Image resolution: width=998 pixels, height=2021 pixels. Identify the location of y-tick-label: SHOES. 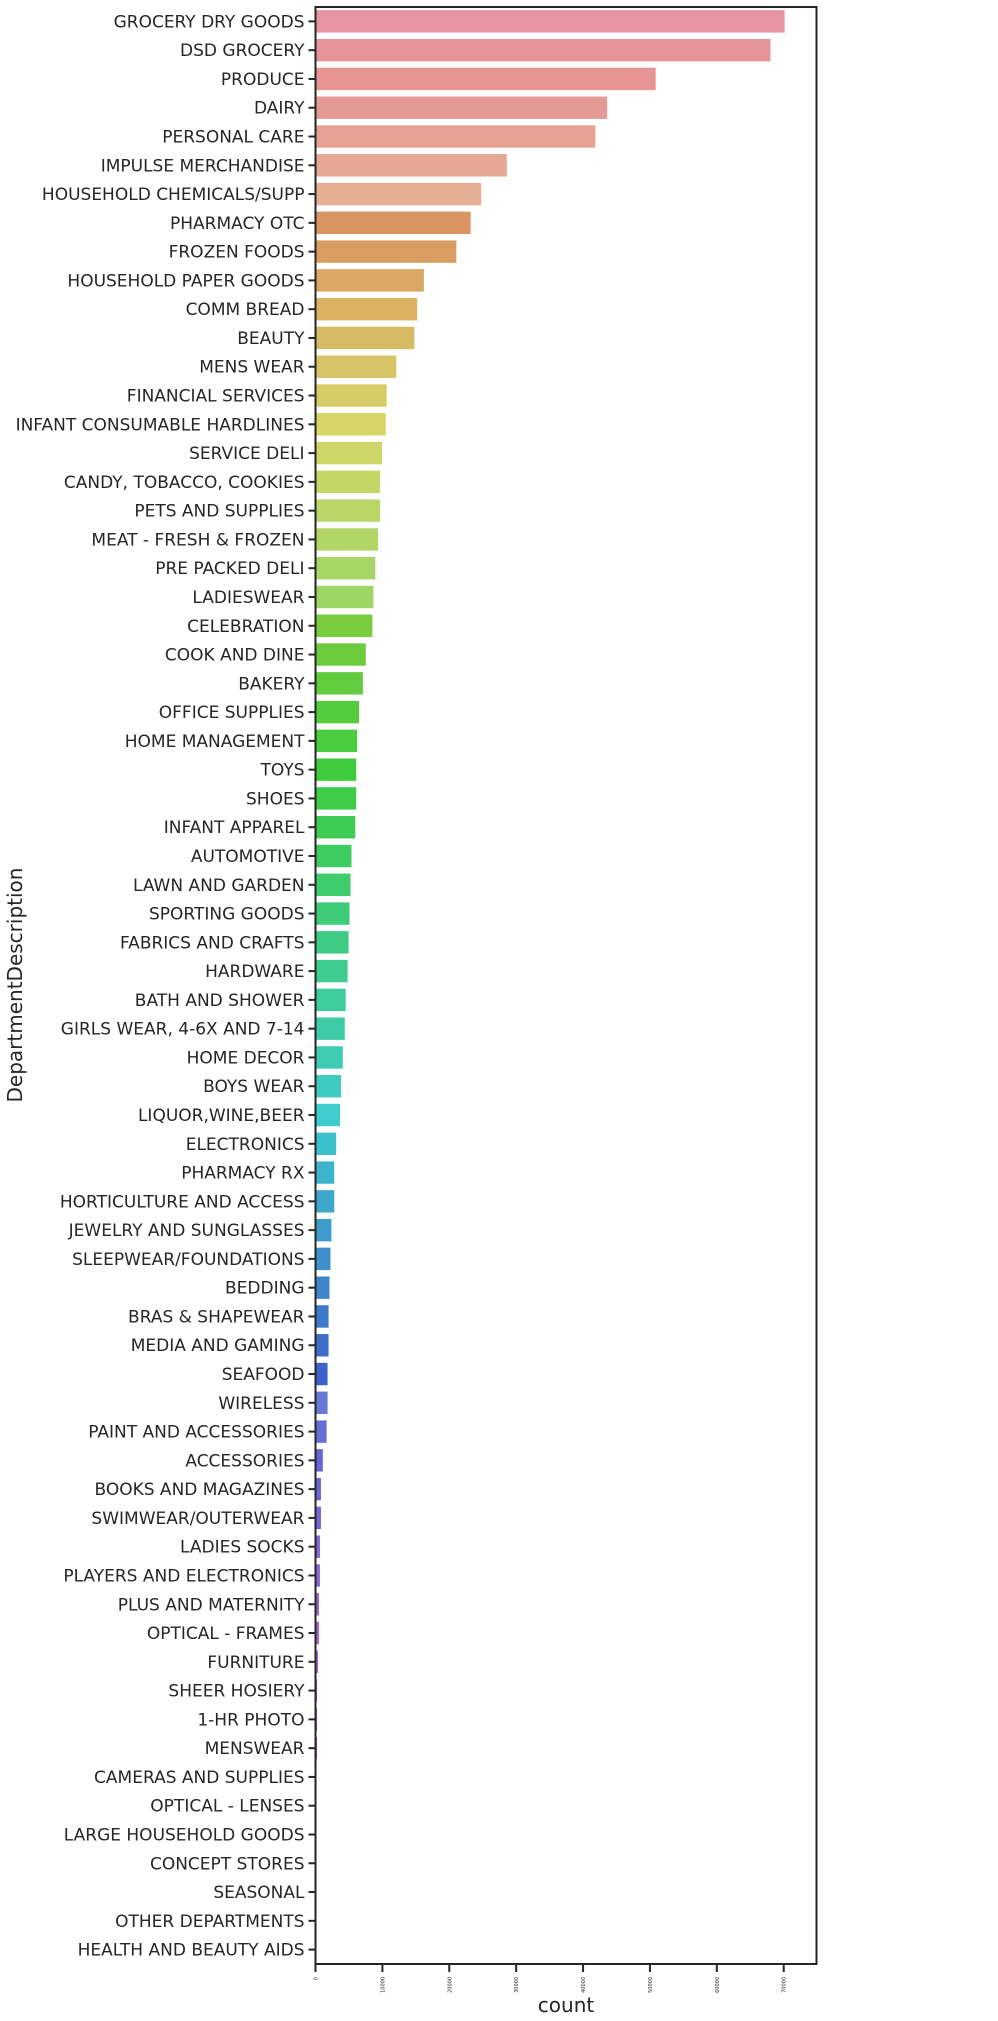
(275, 799).